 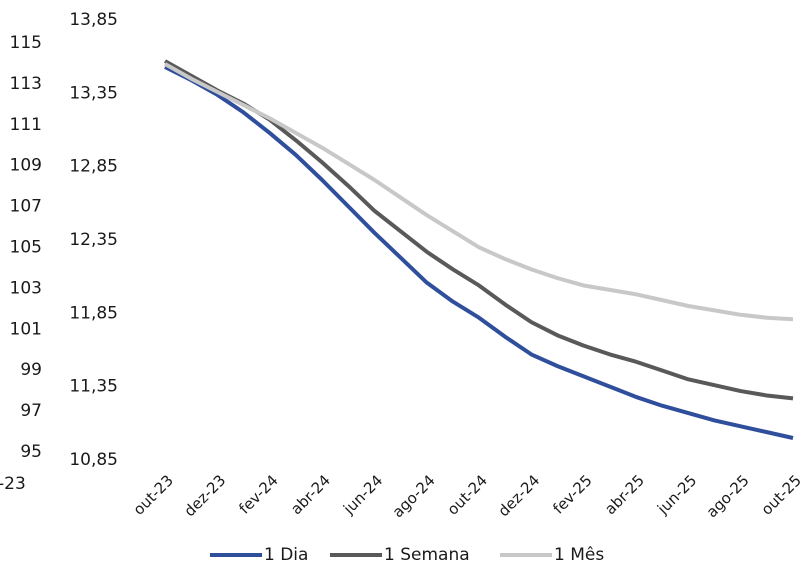 What do you see at coordinates (31, 411) in the screenshot?
I see `y-tick-label: 97` at bounding box center [31, 411].